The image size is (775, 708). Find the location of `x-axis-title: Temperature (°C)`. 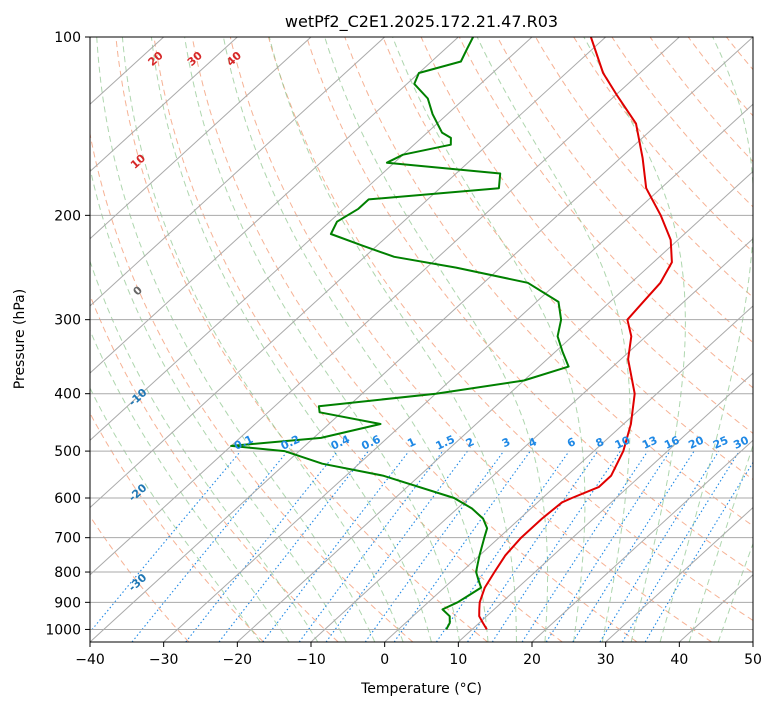

x-axis-title: Temperature (°C) is located at coordinates (421, 689).